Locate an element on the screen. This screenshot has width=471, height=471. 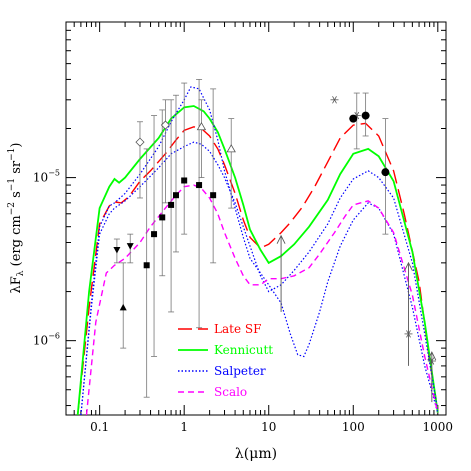
x-tick-label: 100 is located at coordinates (353, 427).